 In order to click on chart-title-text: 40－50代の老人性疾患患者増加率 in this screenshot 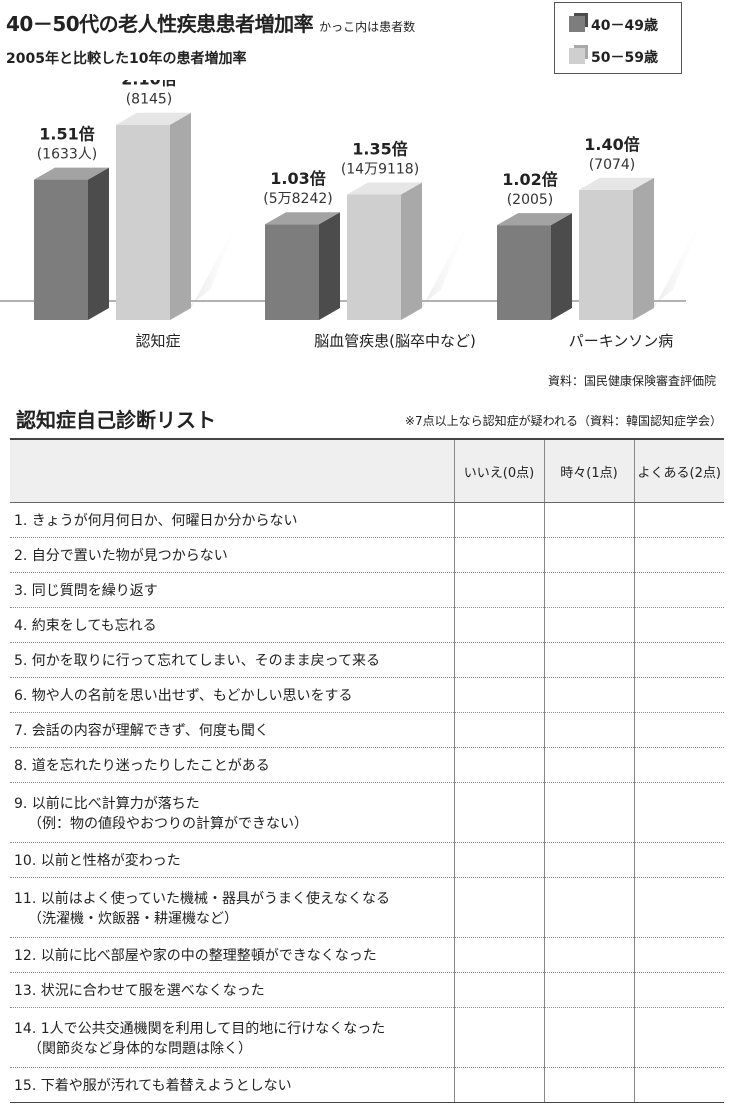, I will do `click(160, 24)`.